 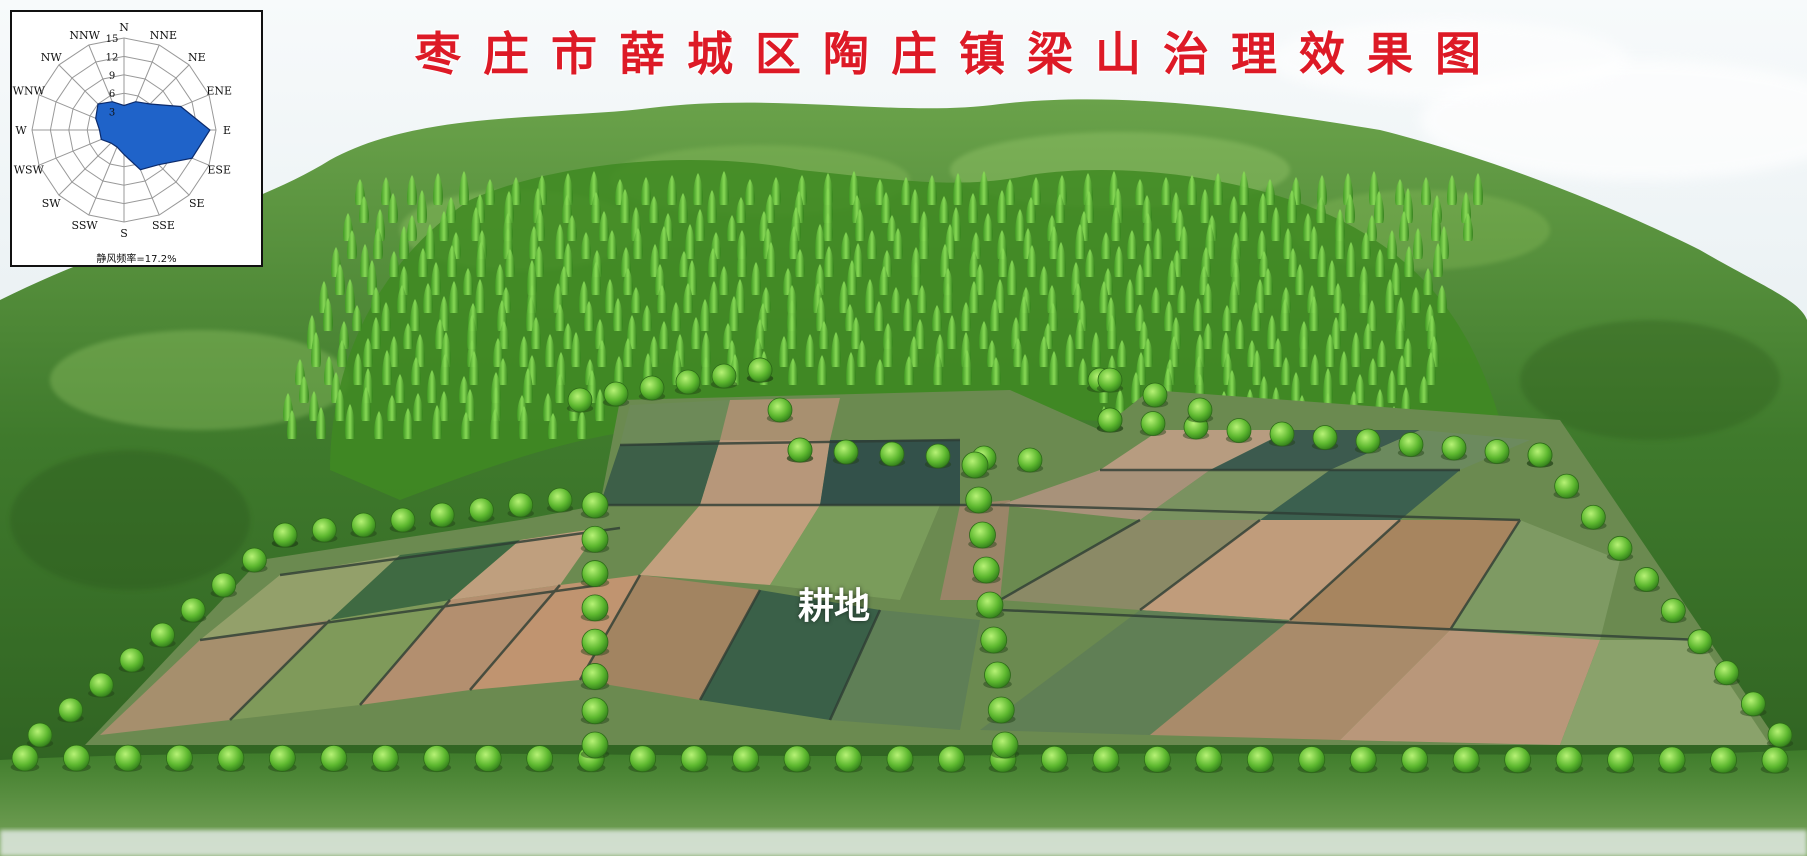 What do you see at coordinates (29, 91) in the screenshot?
I see `direction-label-wnw: WNW` at bounding box center [29, 91].